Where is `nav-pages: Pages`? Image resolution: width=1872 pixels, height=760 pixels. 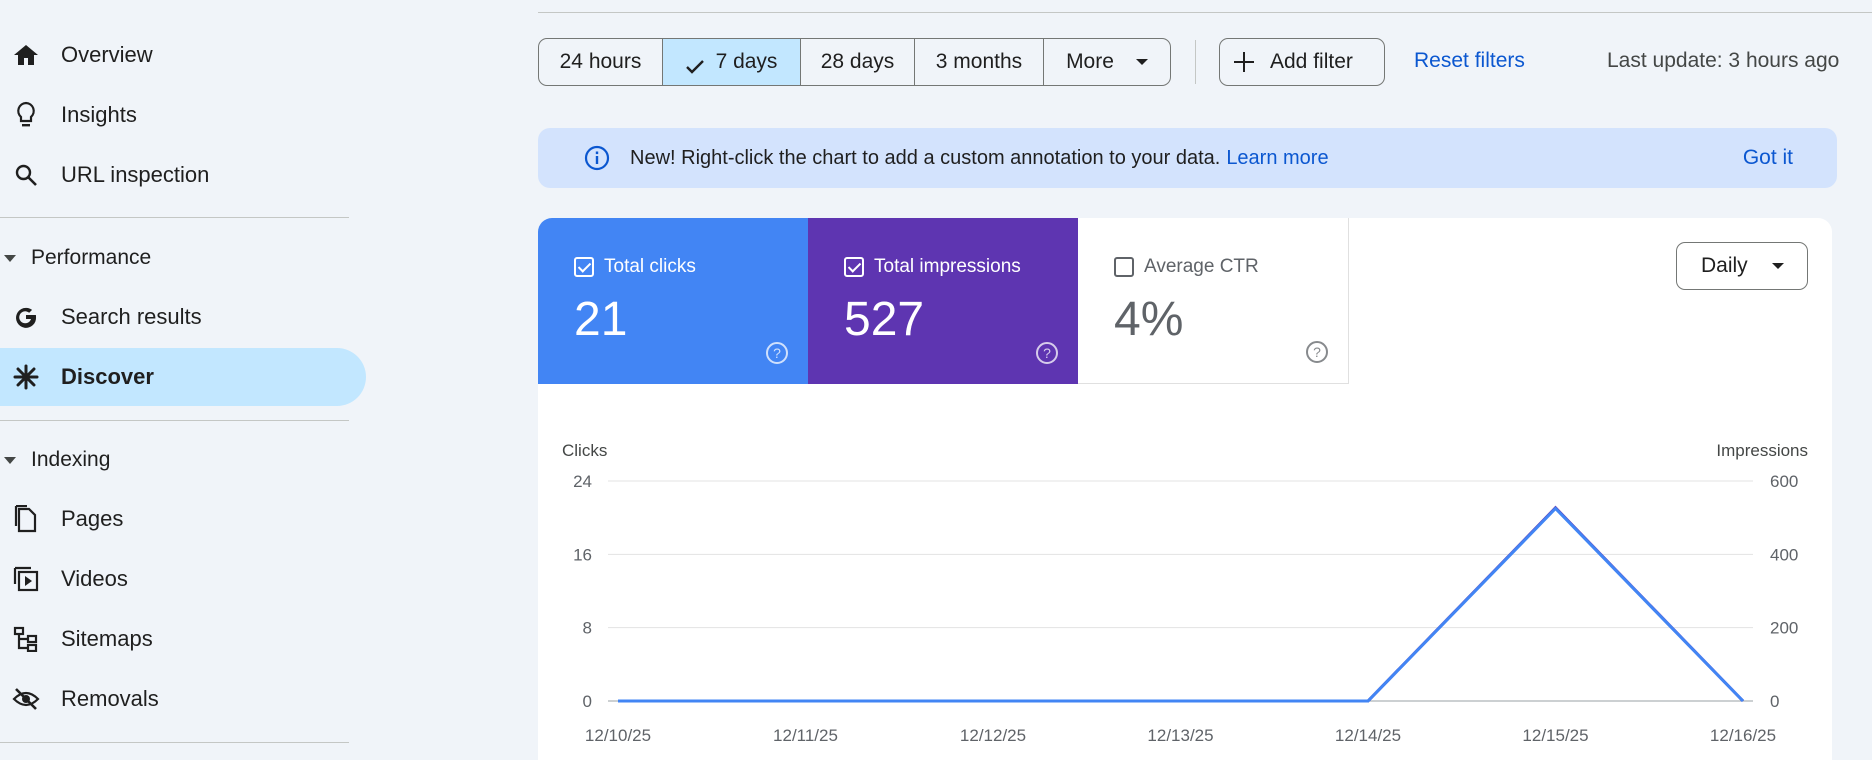
nav-pages: Pages is located at coordinates (183, 519).